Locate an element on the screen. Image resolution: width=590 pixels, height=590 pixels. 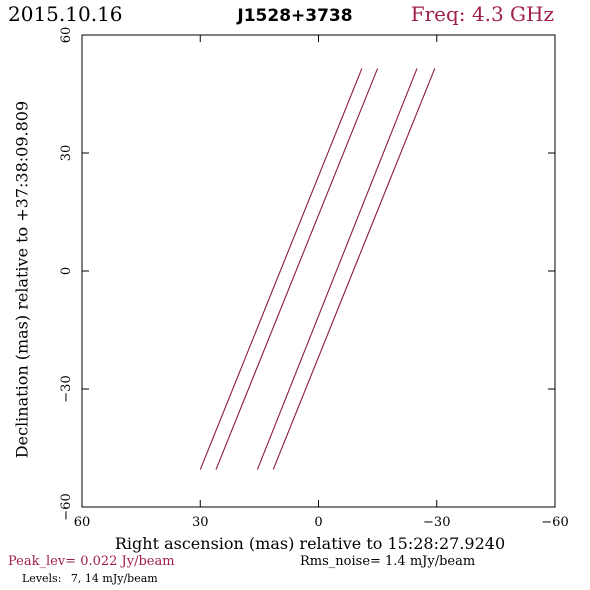
levels-line: Levels: 7, 14 mJy/beam is located at coordinates (93, 578).